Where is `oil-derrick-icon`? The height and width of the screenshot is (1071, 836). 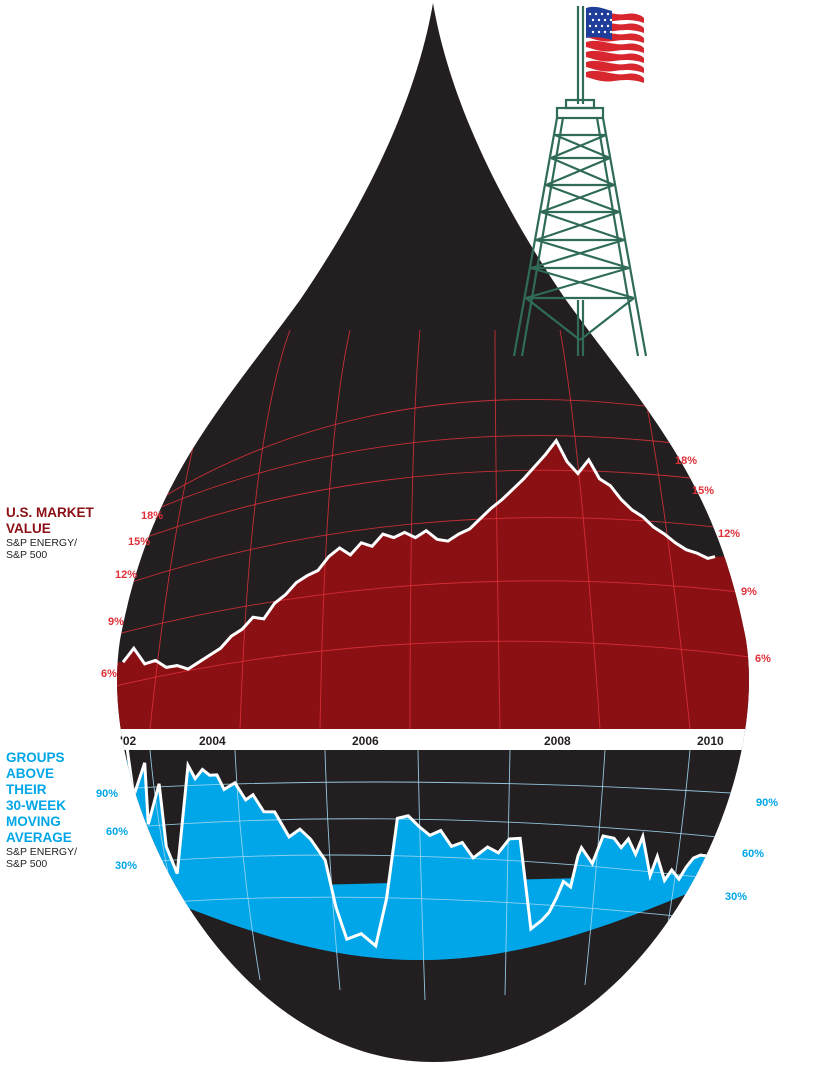
oil-derrick-icon is located at coordinates (580, 181).